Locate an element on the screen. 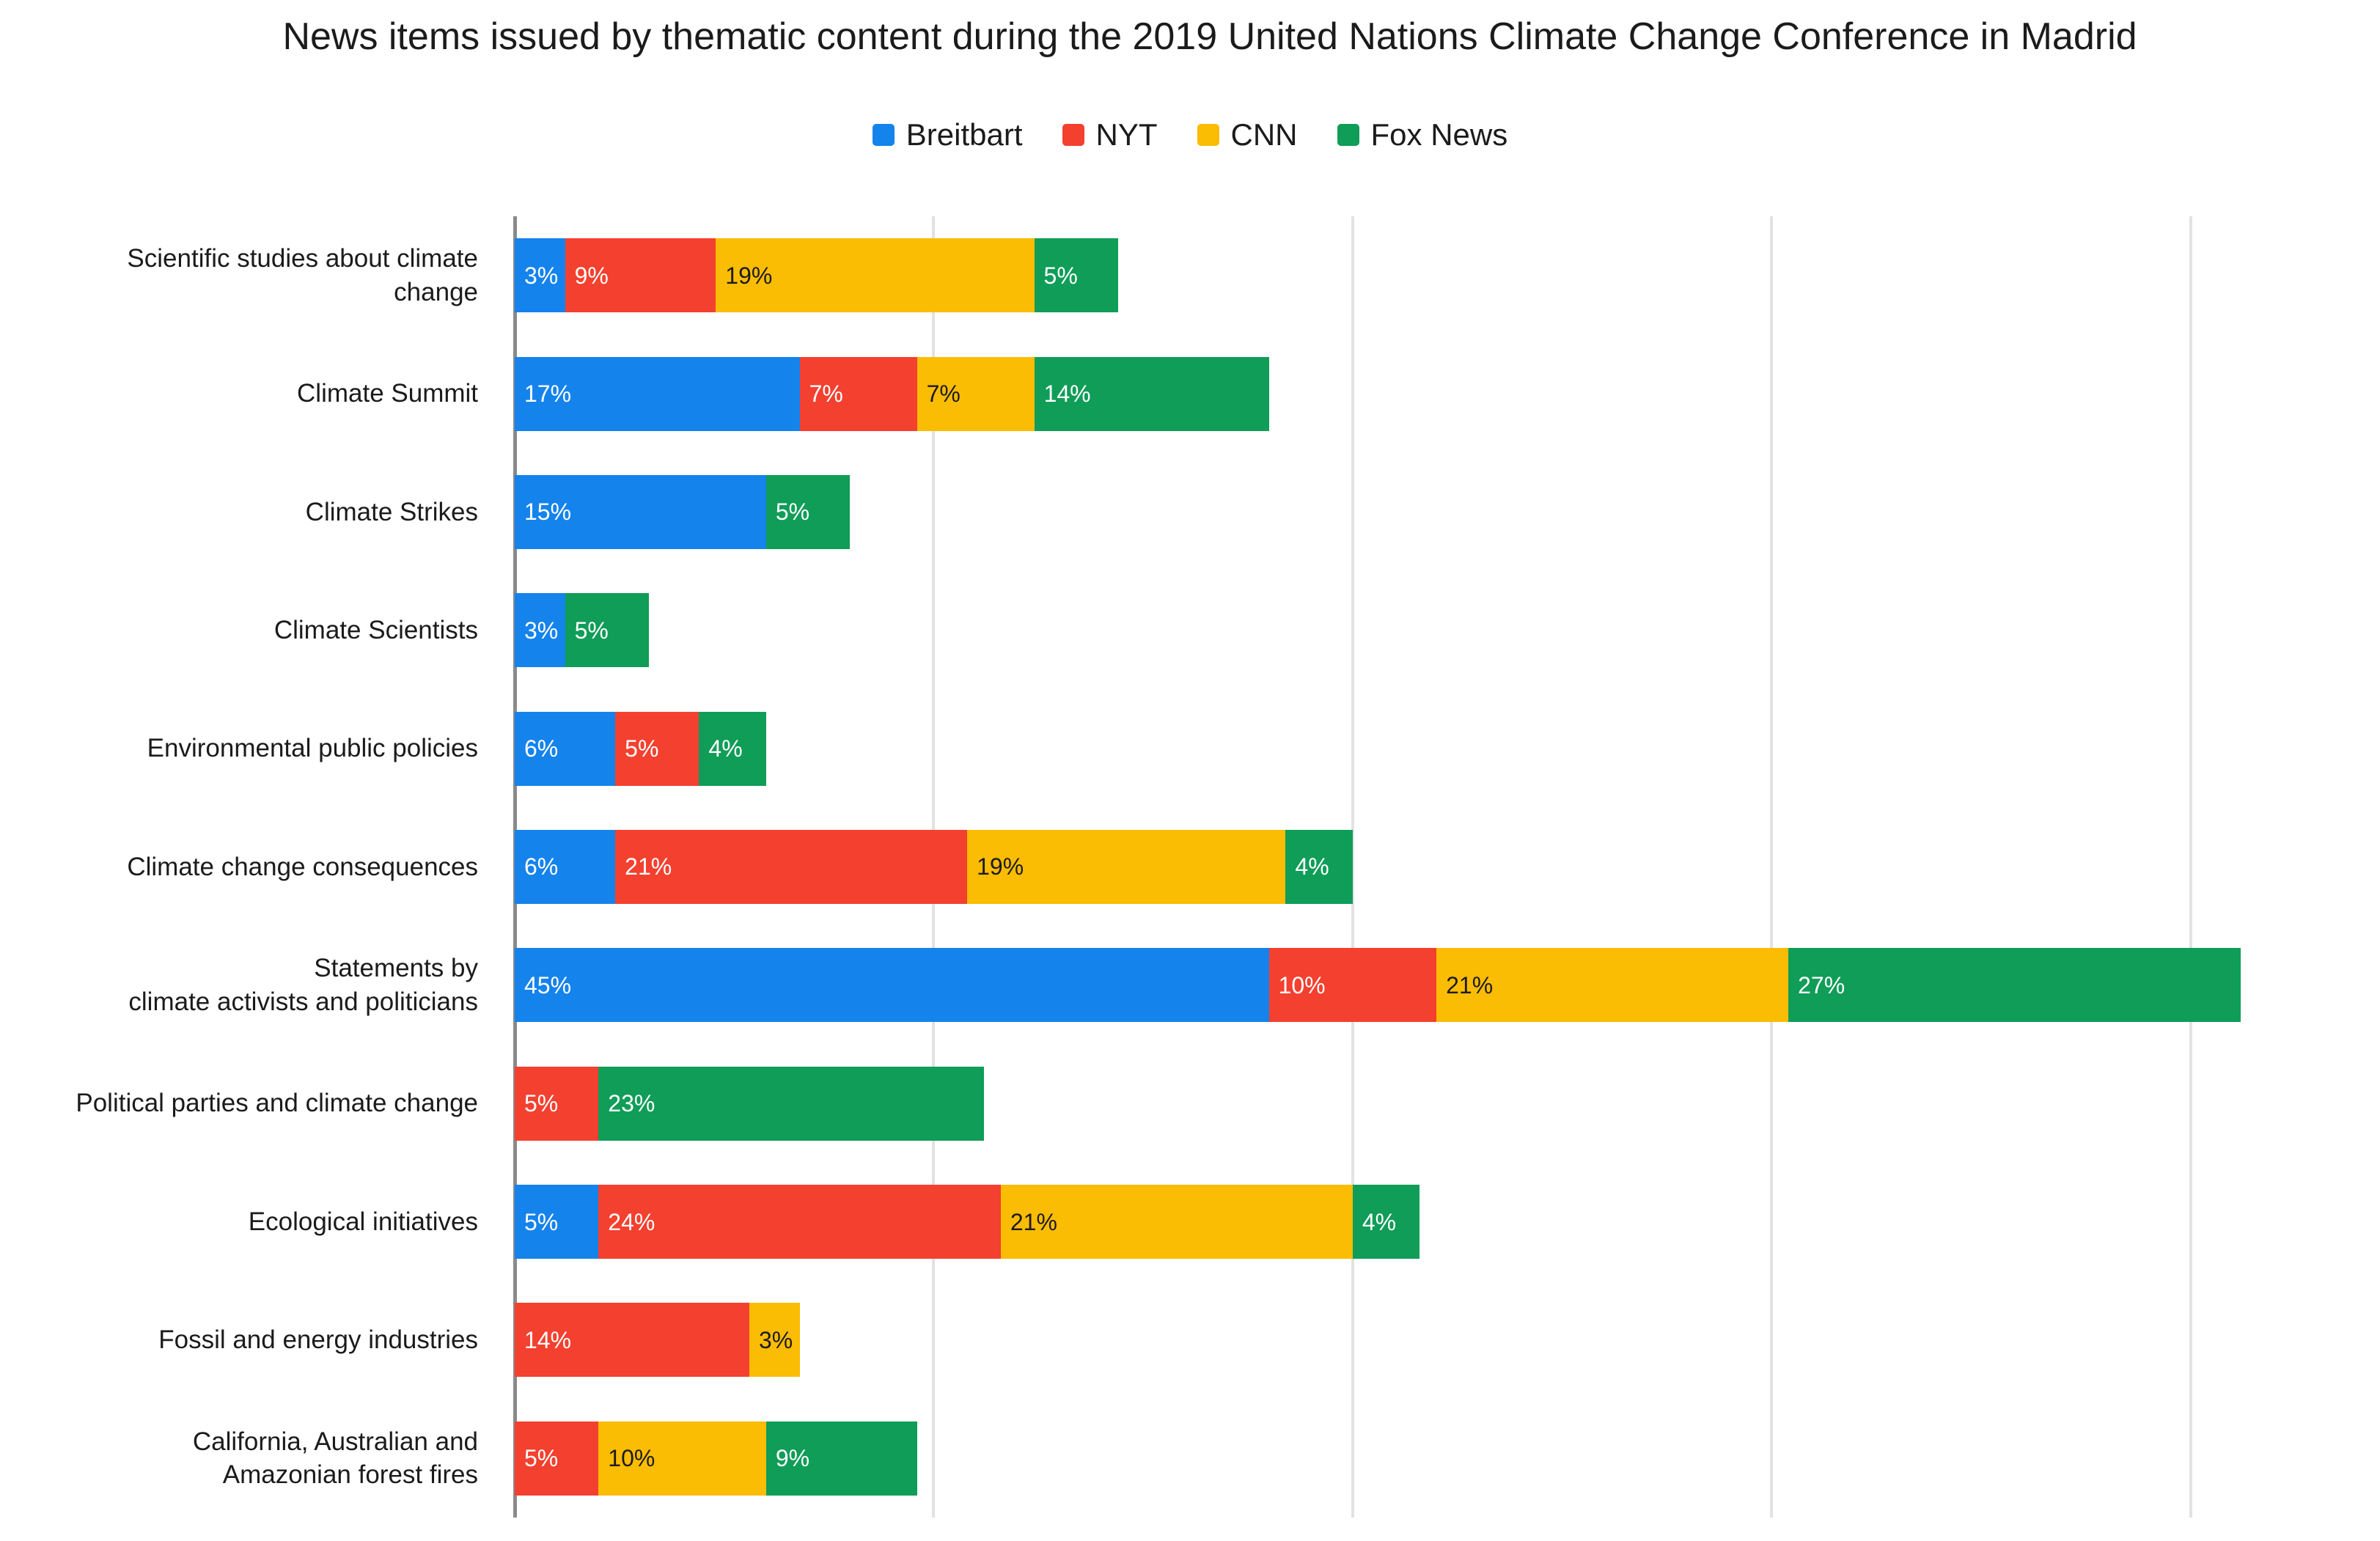 Image resolution: width=2380 pixels, height=1541 pixels. bar-segment-nyt: 10% is located at coordinates (1352, 985).